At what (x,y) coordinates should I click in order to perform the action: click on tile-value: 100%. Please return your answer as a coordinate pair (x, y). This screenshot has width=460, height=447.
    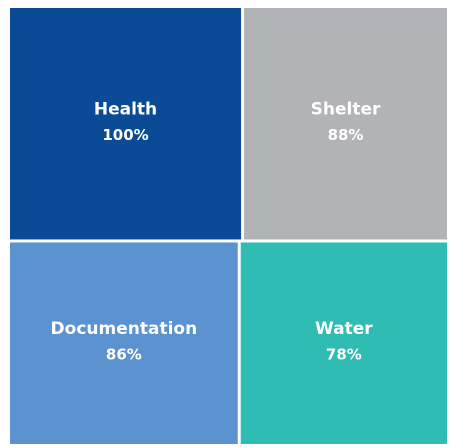
    Looking at the image, I should click on (125, 135).